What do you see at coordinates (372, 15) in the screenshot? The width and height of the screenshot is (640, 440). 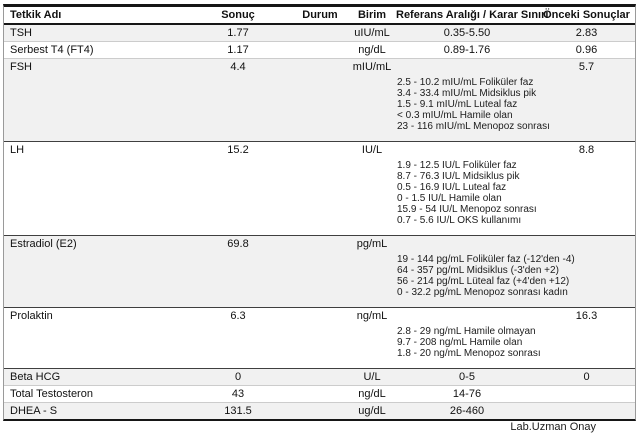 I see `column-header-unit: Birim` at bounding box center [372, 15].